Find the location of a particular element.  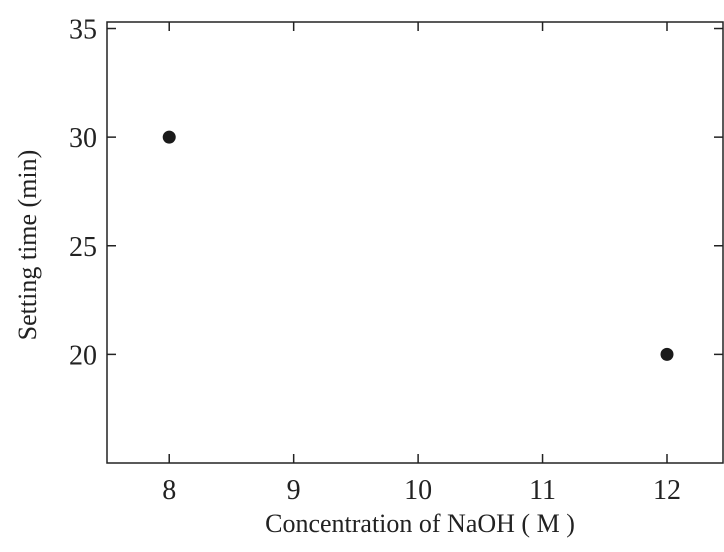

x-tick-label: 8 is located at coordinates (169, 490).